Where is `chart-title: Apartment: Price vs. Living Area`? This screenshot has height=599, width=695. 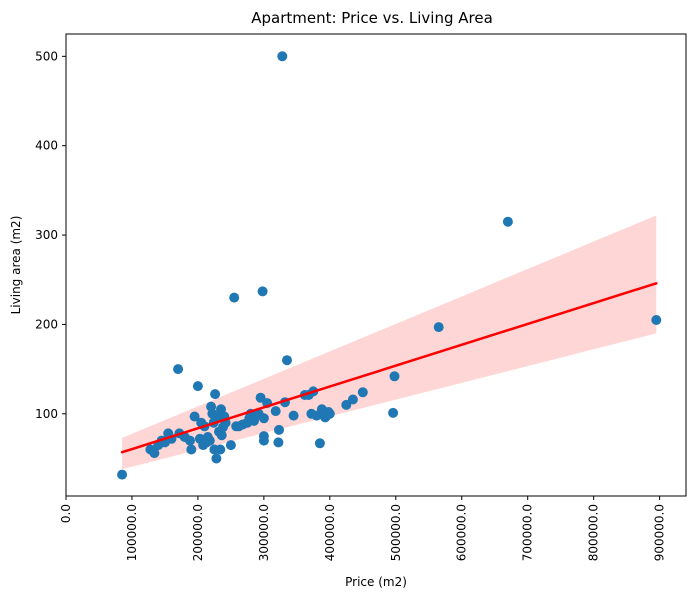 chart-title: Apartment: Price vs. Living Area is located at coordinates (372, 18).